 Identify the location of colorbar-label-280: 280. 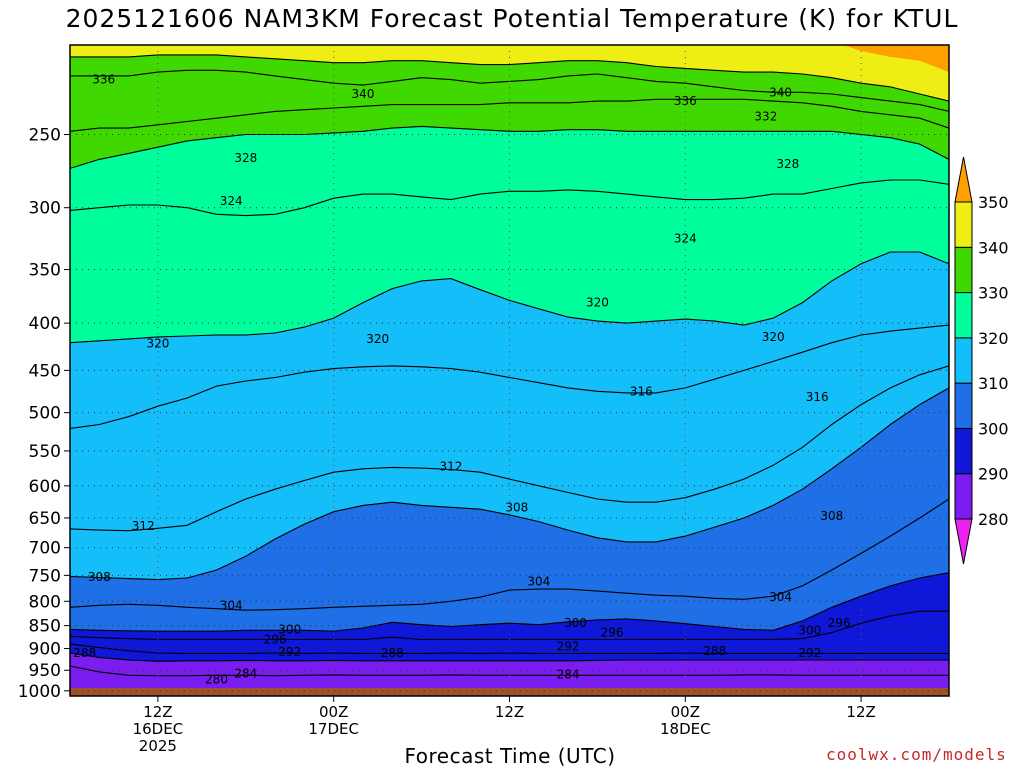
(993, 519).